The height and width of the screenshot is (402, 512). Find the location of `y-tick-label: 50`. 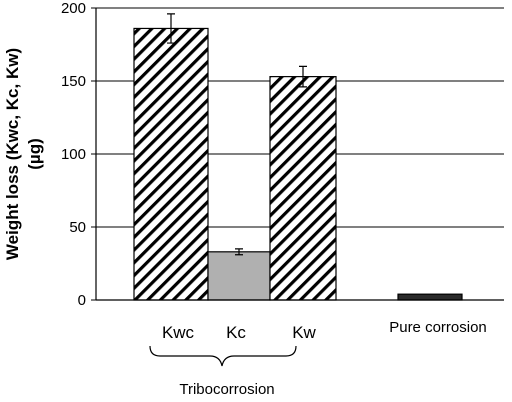

y-tick-label: 50 is located at coordinates (77, 227).